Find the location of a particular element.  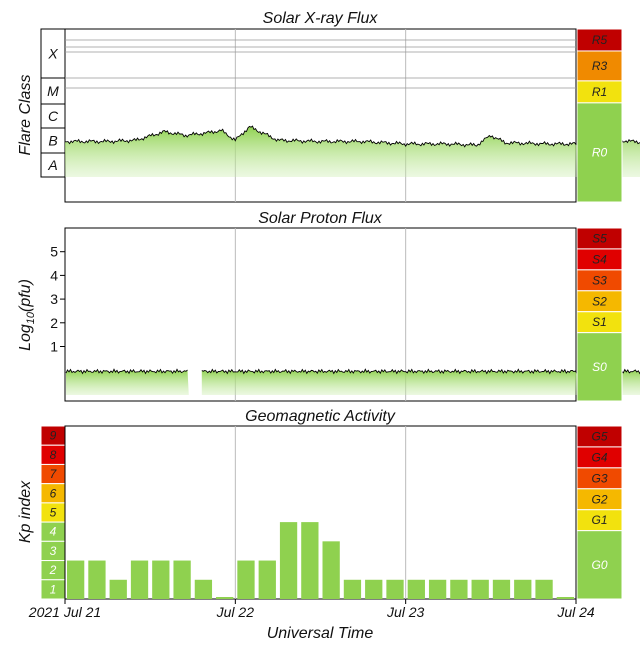

kp-level-scale: 9 8 7 6 5 4 3 2 1 is located at coordinates (53, 512).